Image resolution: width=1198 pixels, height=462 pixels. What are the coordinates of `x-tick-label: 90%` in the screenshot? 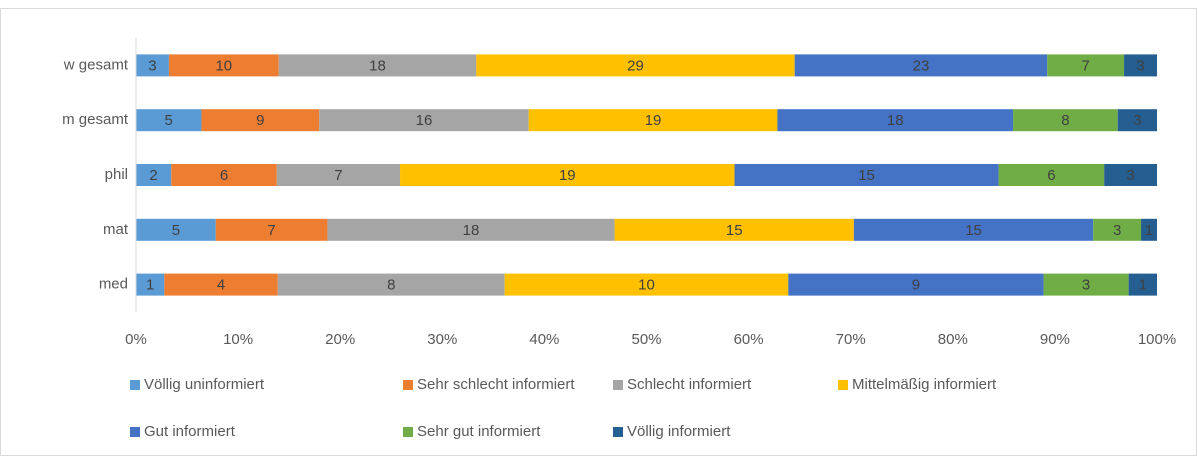 It's located at (1055, 339).